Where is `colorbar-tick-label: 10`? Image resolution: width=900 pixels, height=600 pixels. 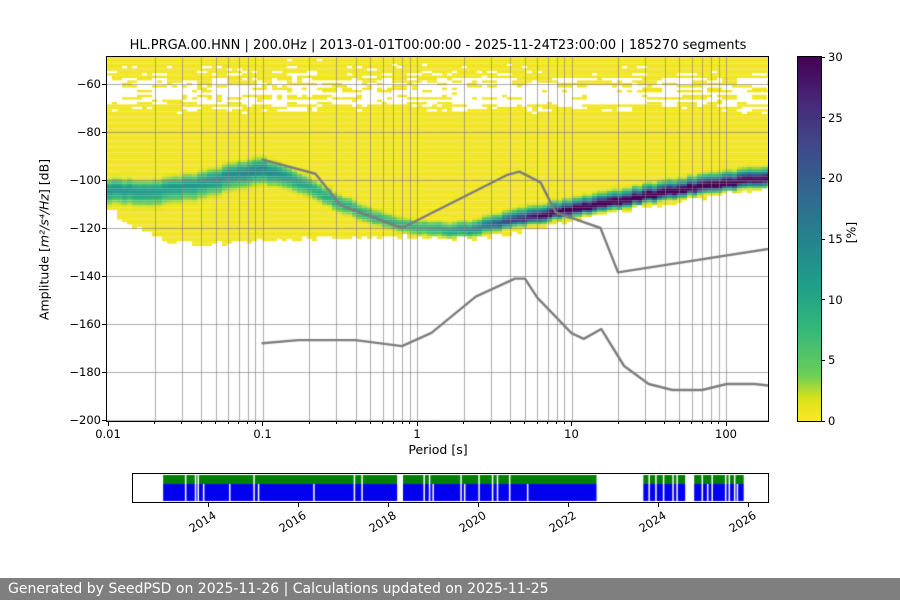
colorbar-tick-label: 10 is located at coordinates (835, 299).